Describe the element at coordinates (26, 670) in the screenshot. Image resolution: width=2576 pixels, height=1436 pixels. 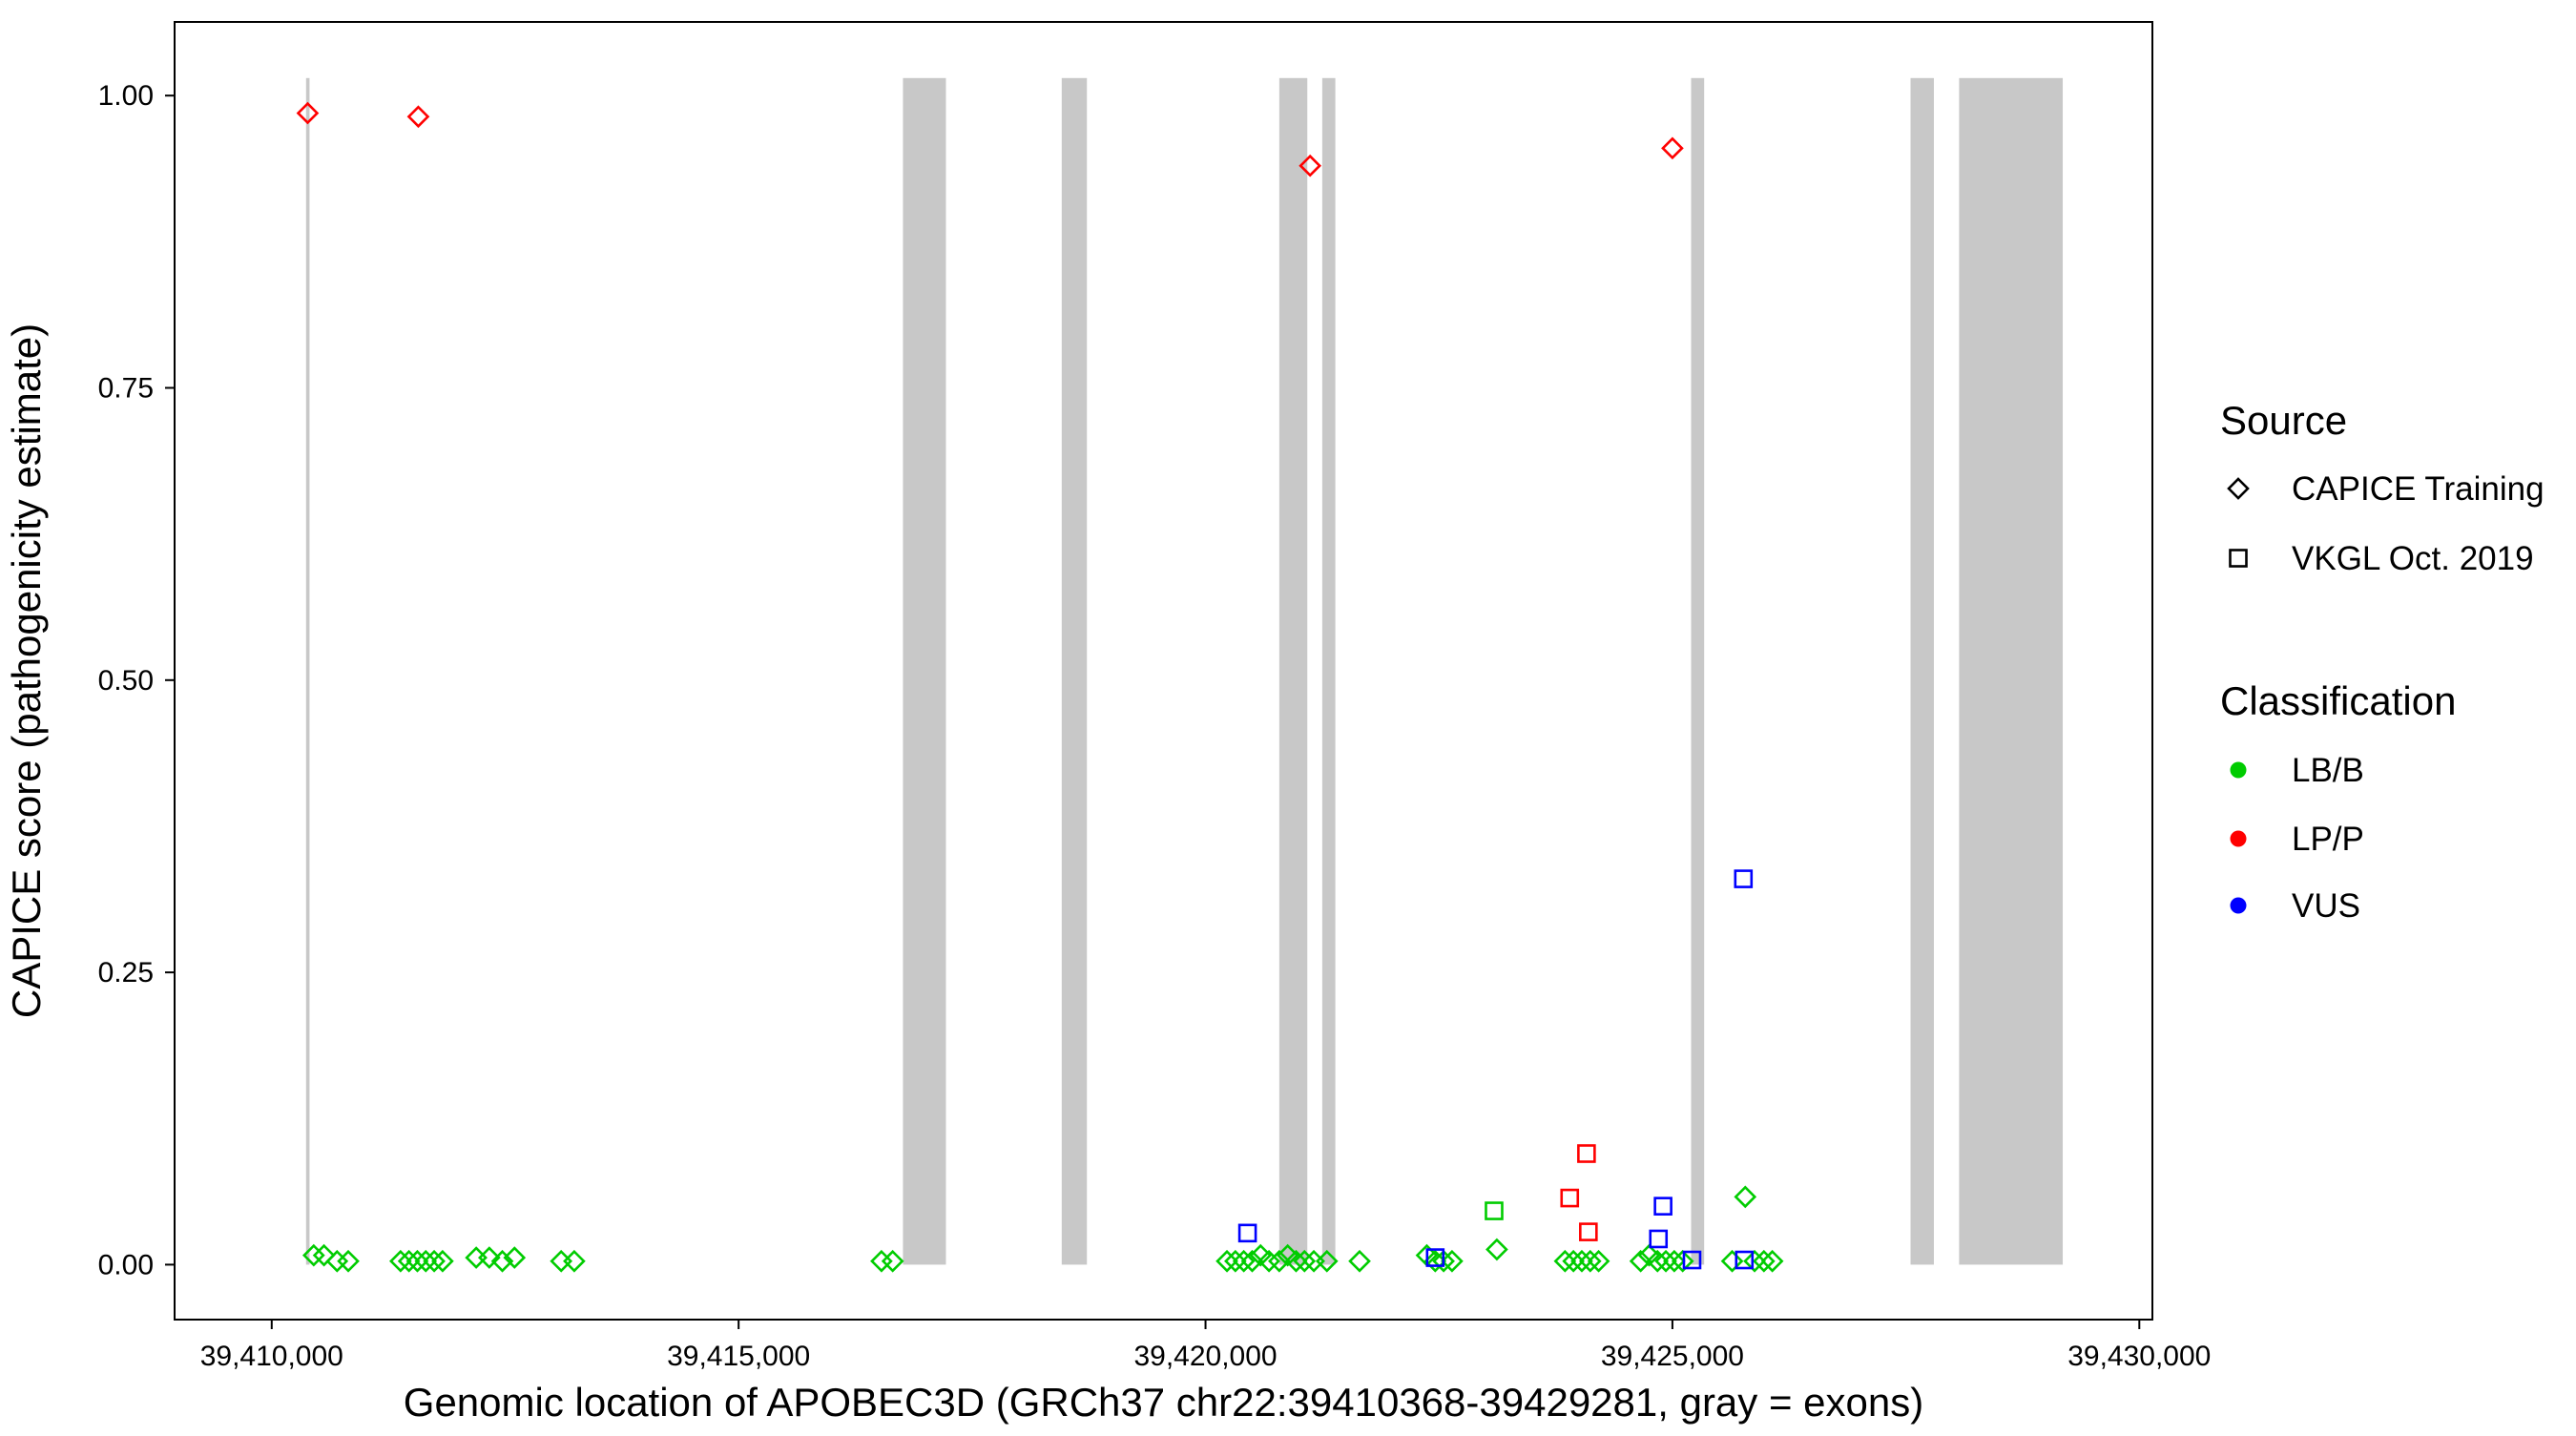
I see `y-axis-title: CAPICE score (pathogenicity estimate)` at that location.